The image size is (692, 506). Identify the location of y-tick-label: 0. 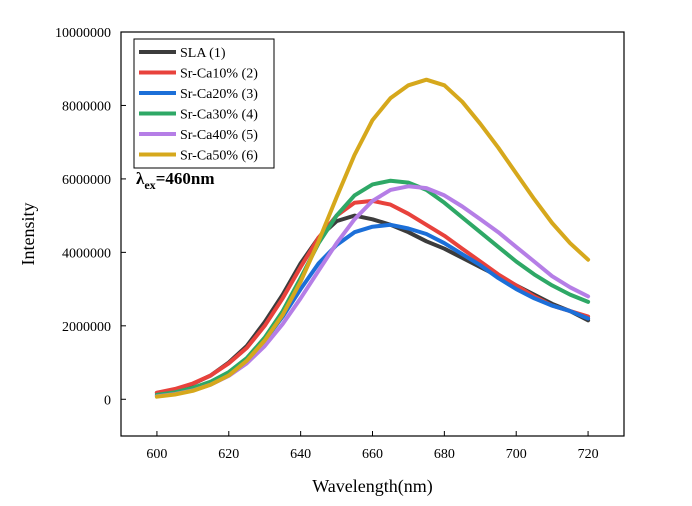
(107, 400).